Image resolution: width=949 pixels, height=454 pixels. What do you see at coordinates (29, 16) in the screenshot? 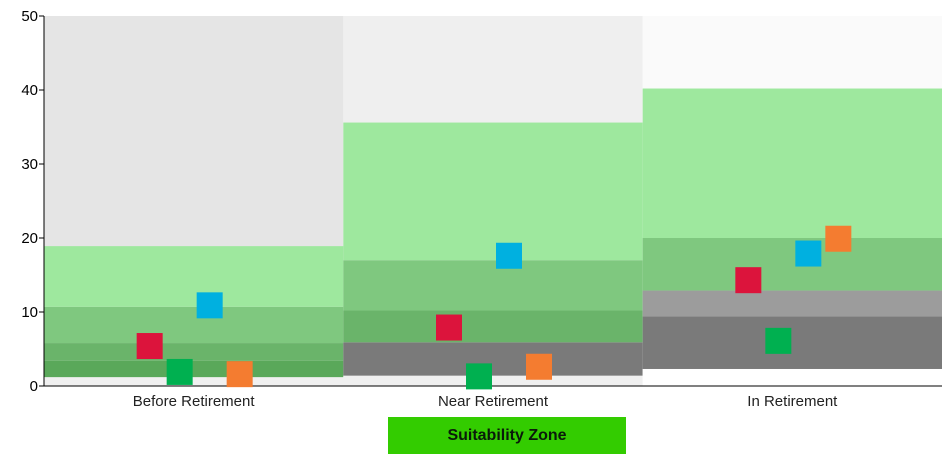
I see `y-tick-label: 50` at bounding box center [29, 16].